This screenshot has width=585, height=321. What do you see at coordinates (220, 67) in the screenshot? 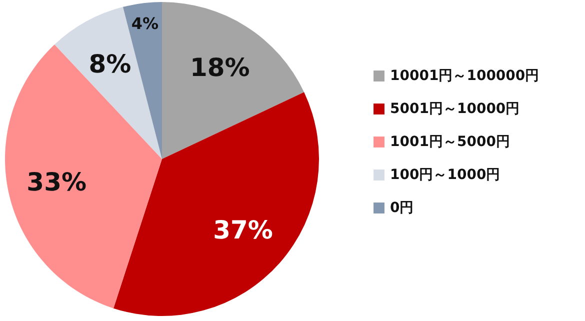
I see `data-label: 18%` at bounding box center [220, 67].